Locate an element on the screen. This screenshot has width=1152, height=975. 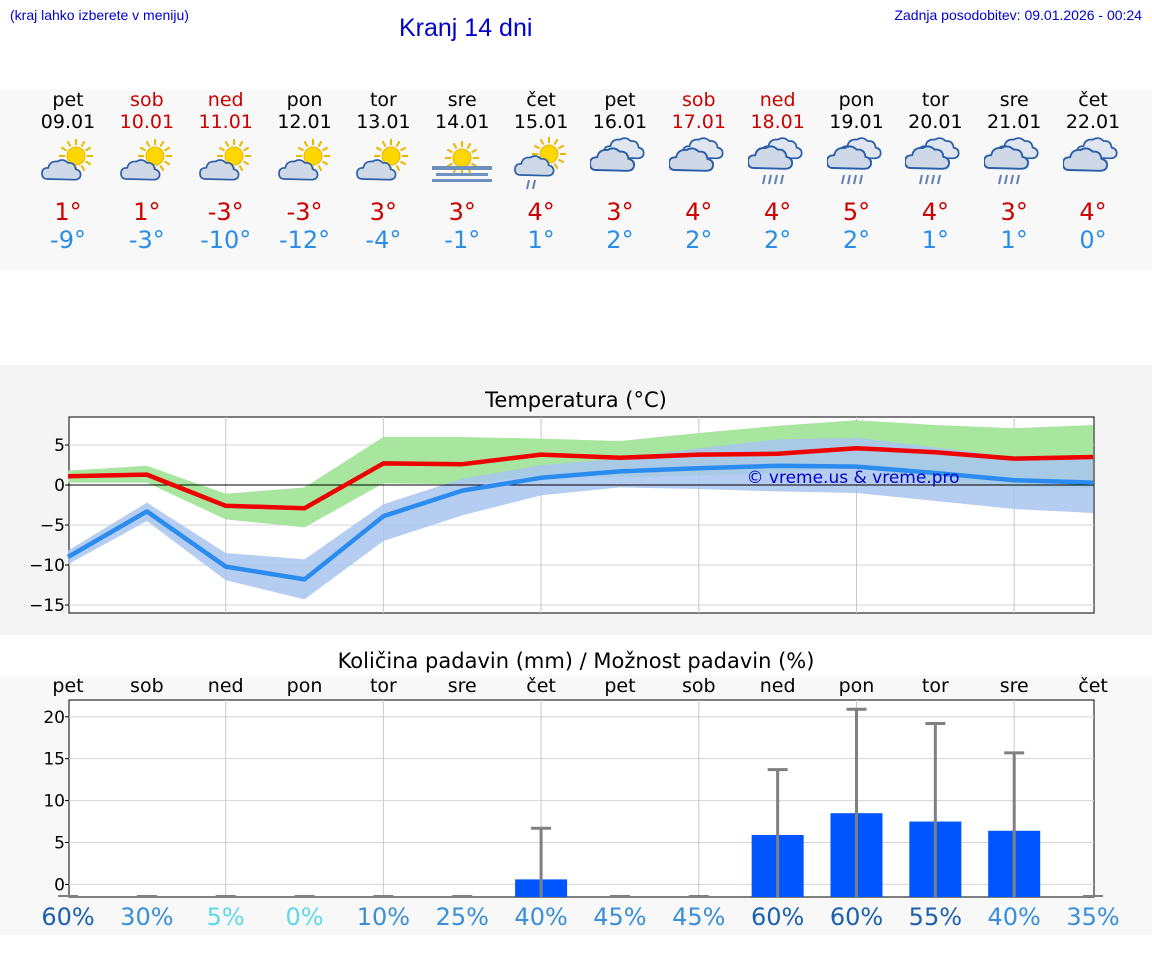
day-forecast-15.01: čet 15.01 4° 1° is located at coordinates (541, 180).